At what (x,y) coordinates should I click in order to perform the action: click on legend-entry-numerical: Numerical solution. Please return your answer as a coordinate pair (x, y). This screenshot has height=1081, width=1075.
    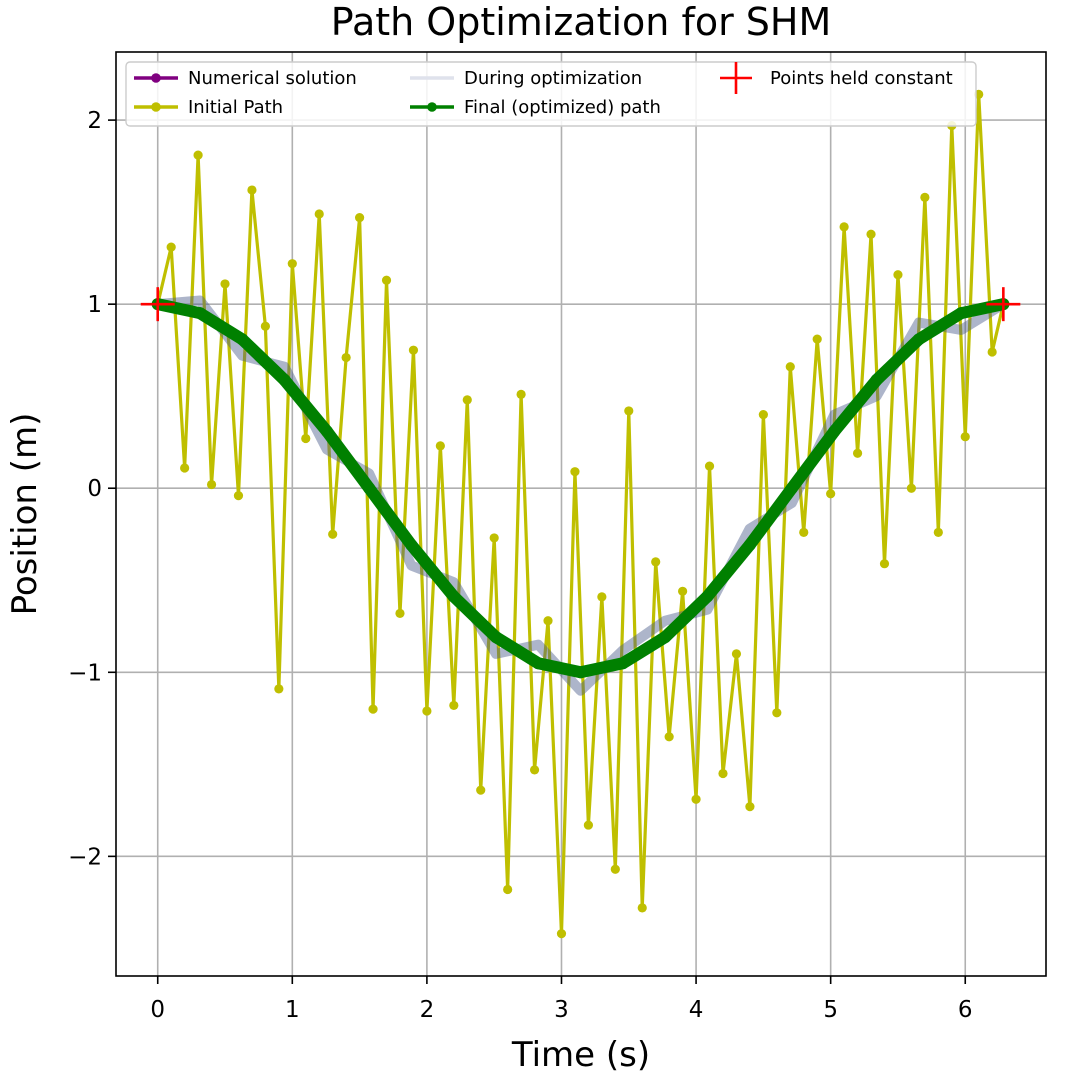
    Looking at the image, I should click on (245, 78).